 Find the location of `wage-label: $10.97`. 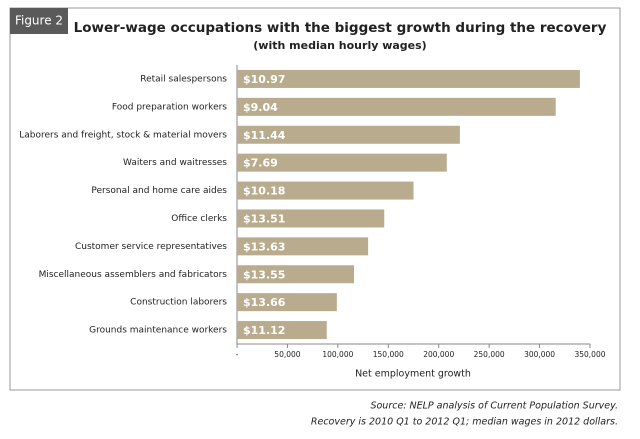

wage-label: $10.97 is located at coordinates (264, 79).